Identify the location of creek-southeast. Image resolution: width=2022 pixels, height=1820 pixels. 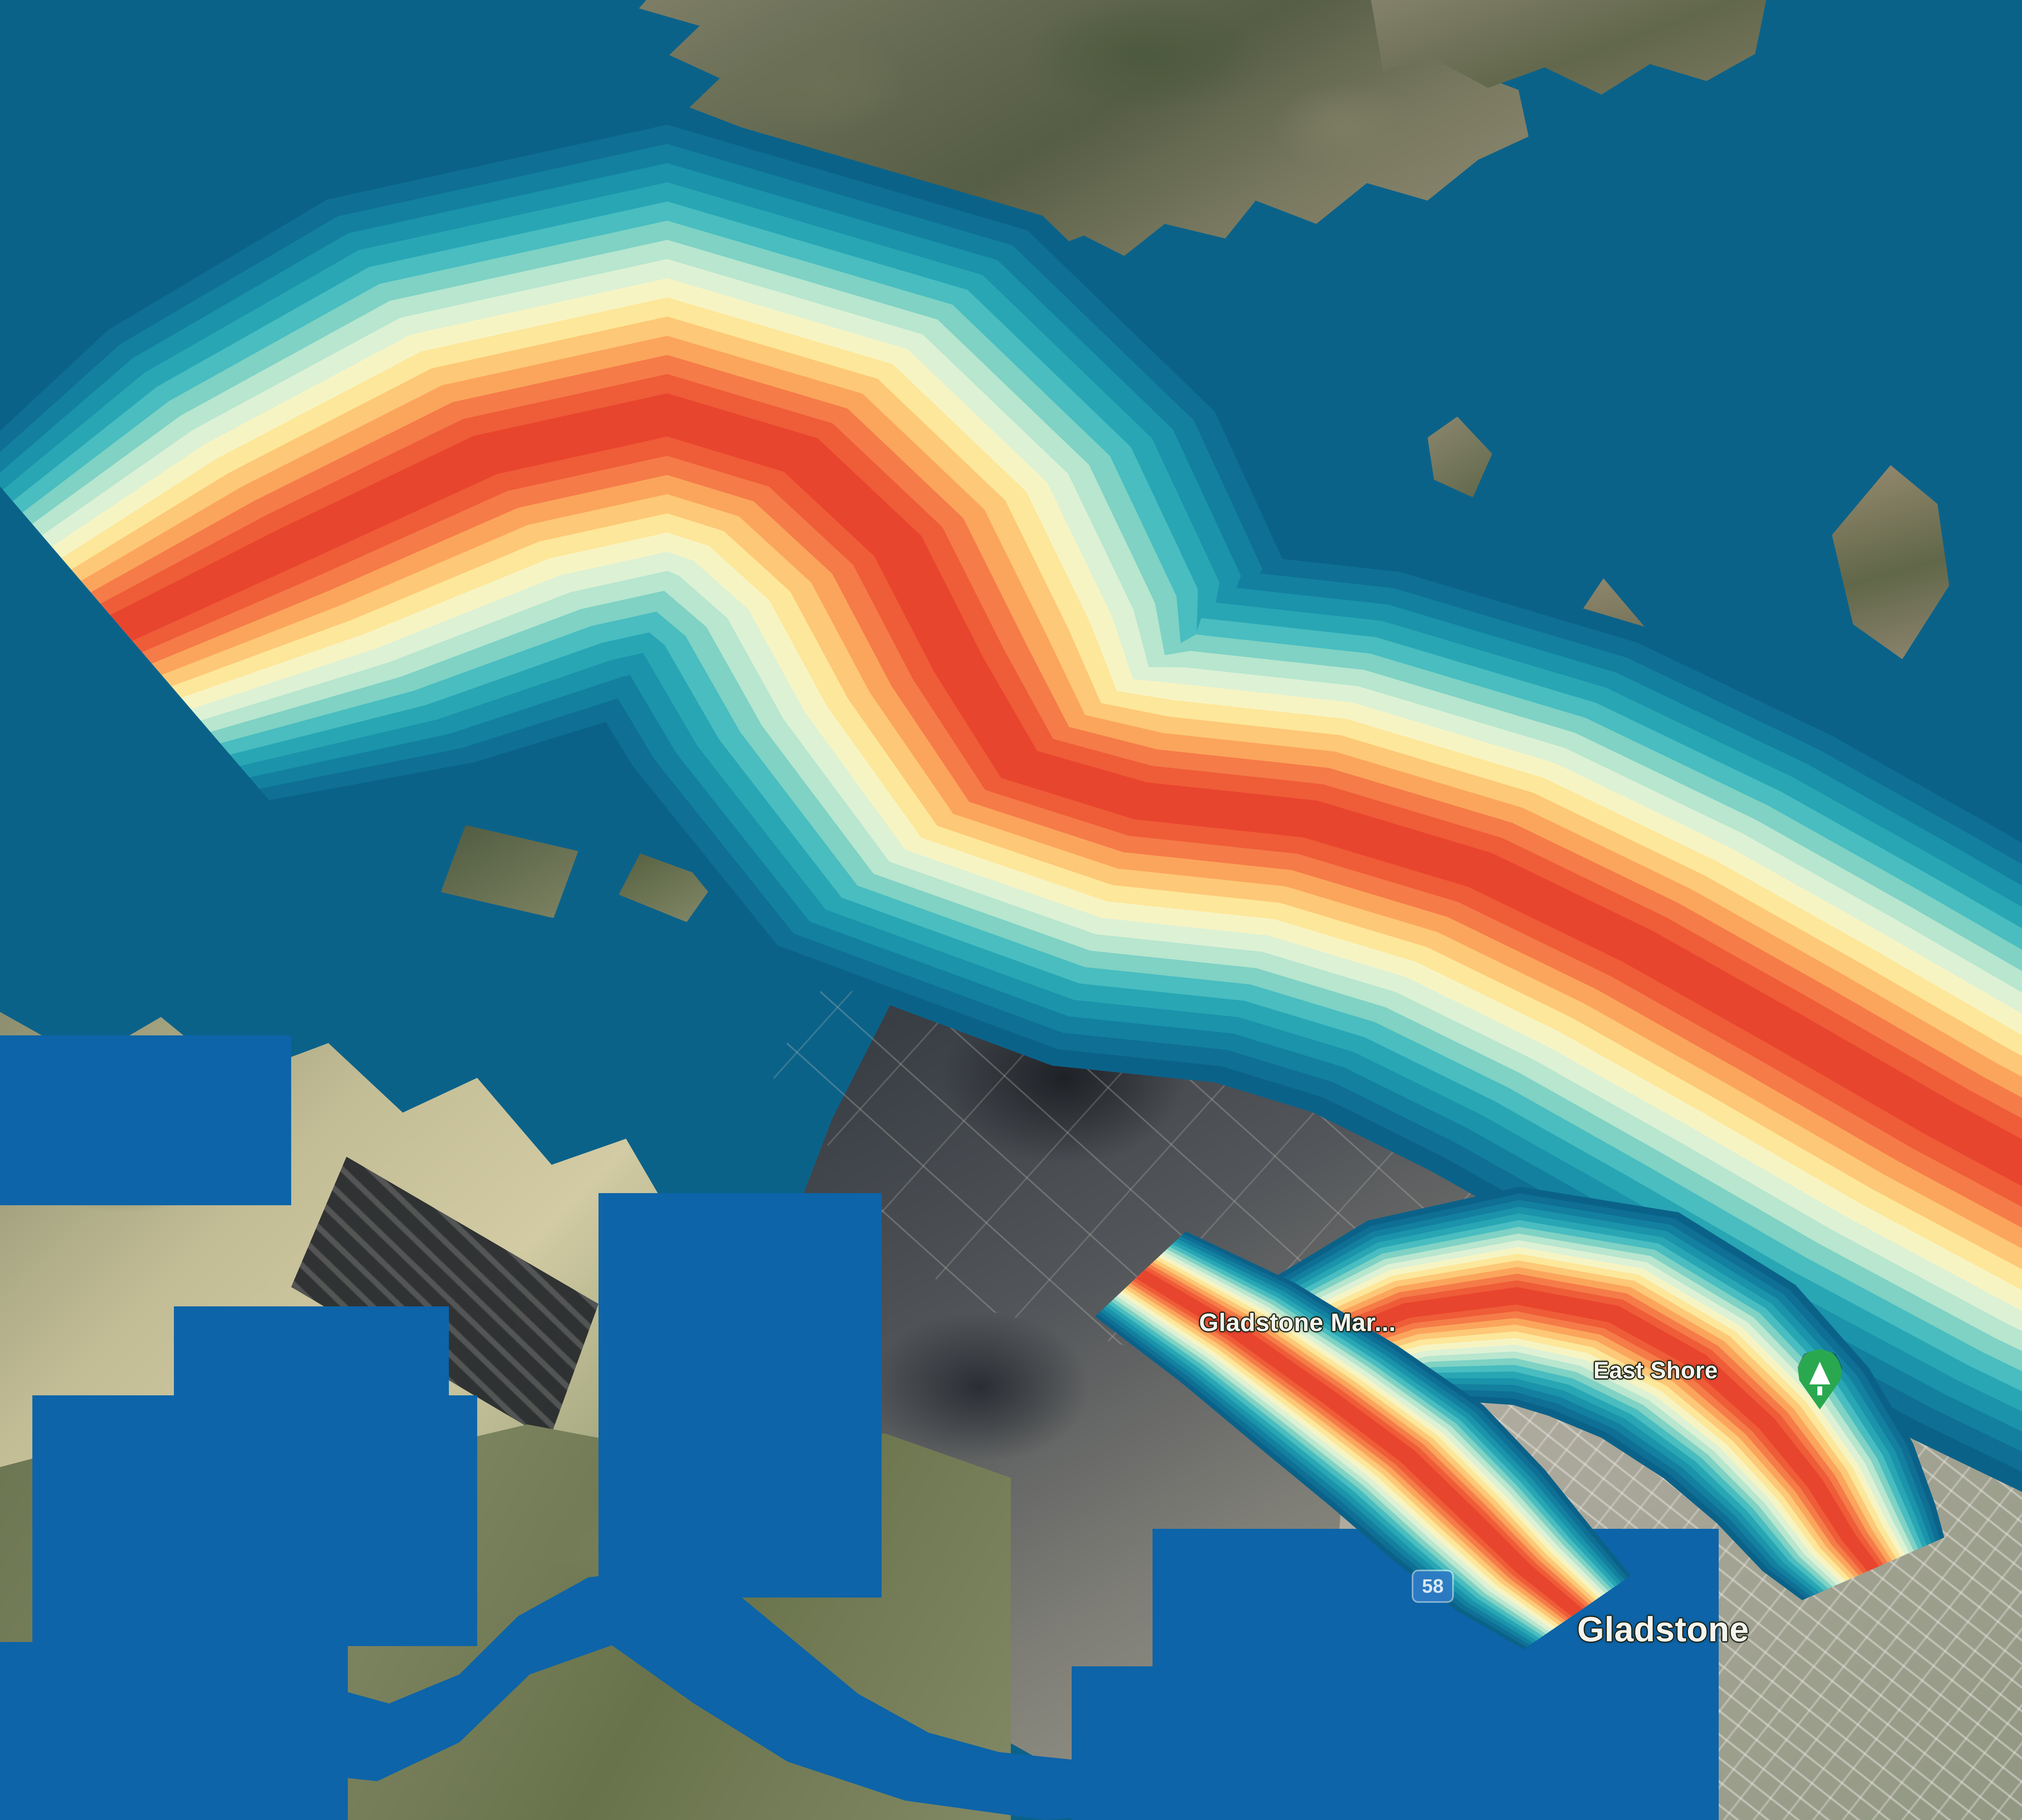
(1254, 1743).